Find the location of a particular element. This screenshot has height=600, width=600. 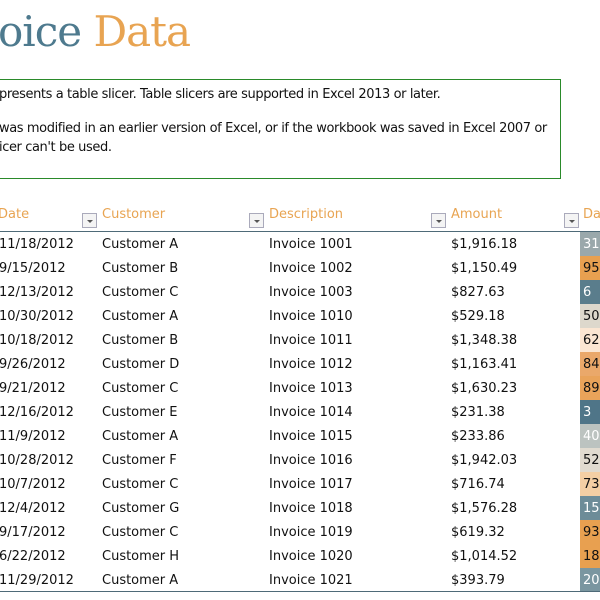

cell-days: 20 is located at coordinates (590, 580).